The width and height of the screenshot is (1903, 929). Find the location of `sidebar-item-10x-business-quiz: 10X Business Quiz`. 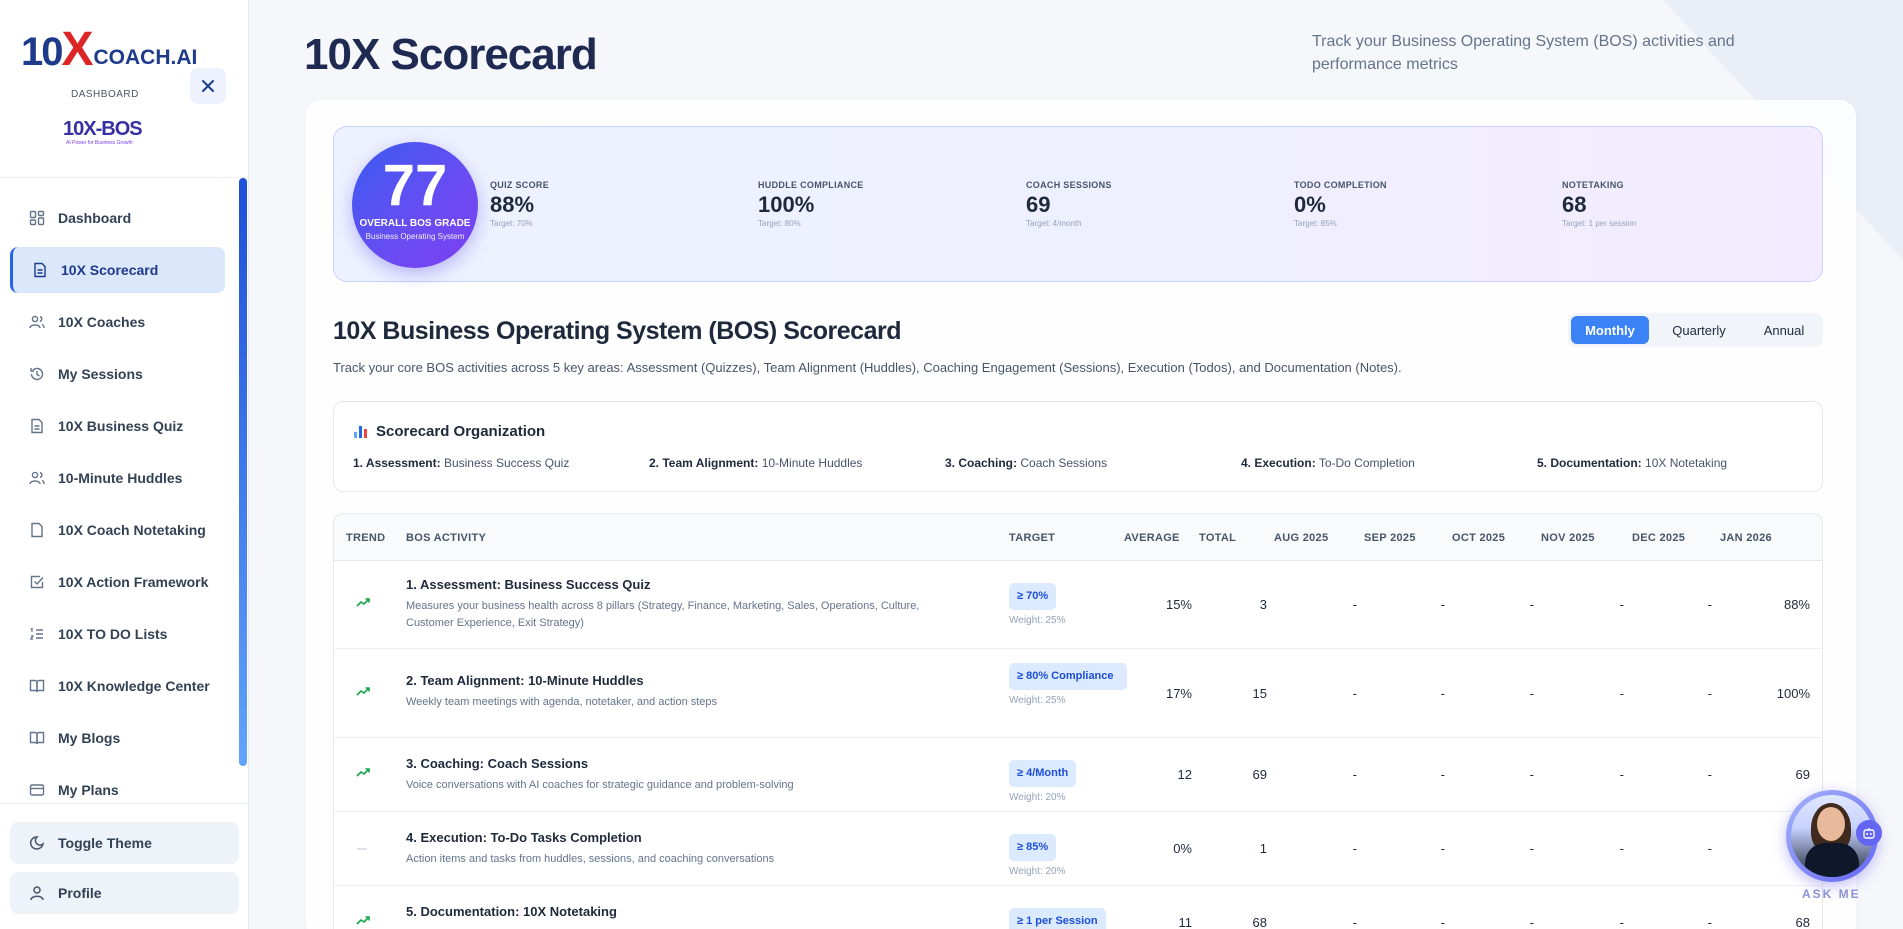

sidebar-item-10x-business-quiz: 10X Business Quiz is located at coordinates (117, 426).